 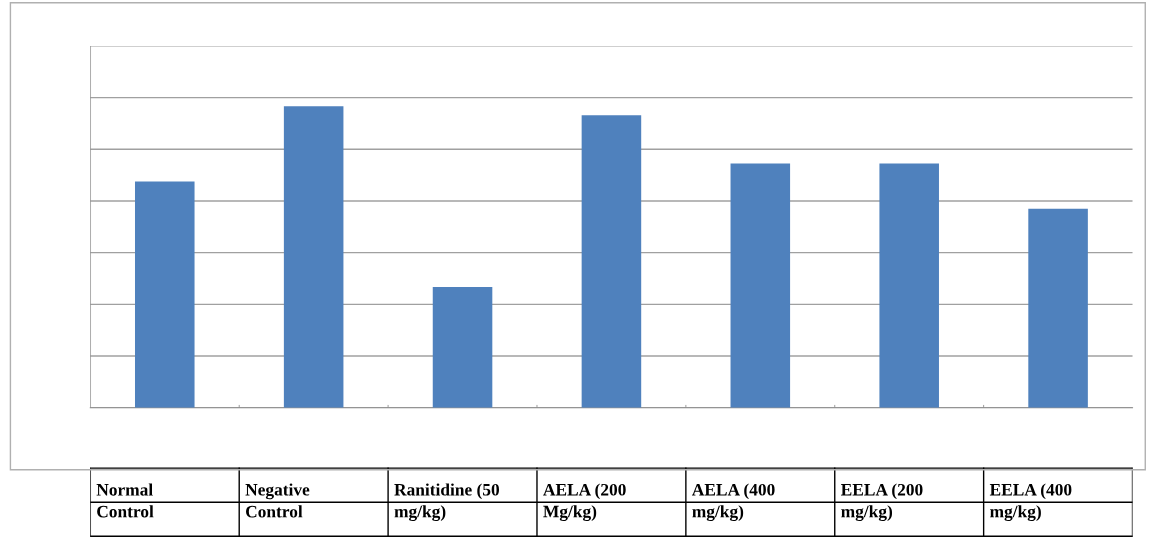 What do you see at coordinates (1030, 502) in the screenshot?
I see `x-tick-label: EELA (400 mg/kg)` at bounding box center [1030, 502].